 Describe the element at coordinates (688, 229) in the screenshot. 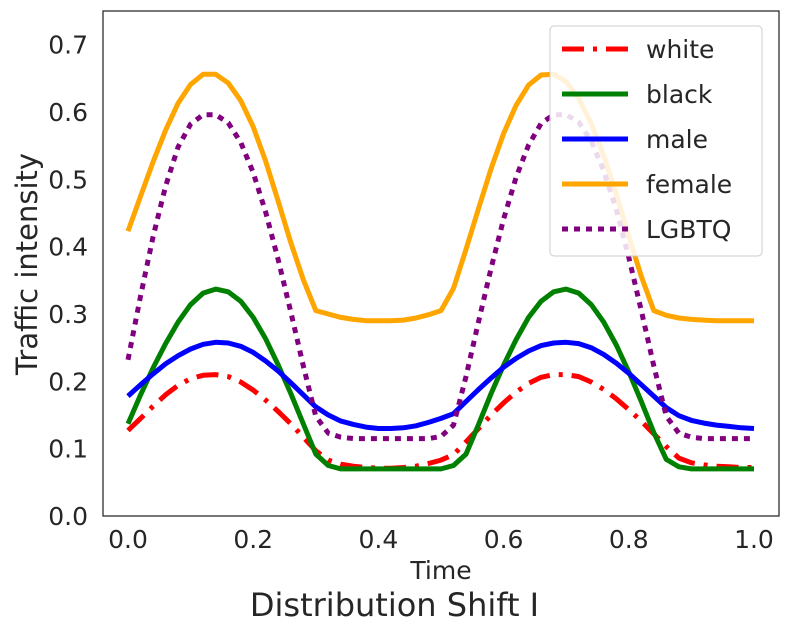

I see `legend-label-lgbtq: LGBTQ` at that location.